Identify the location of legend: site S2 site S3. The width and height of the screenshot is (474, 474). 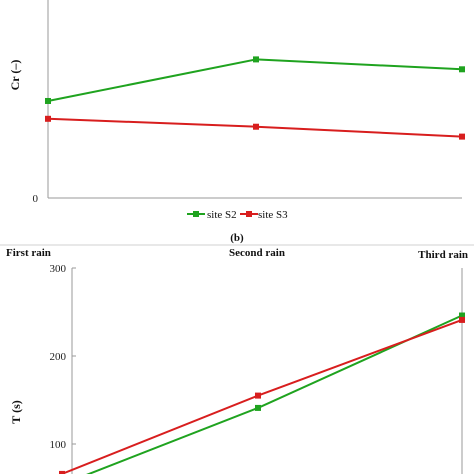
(237, 215).